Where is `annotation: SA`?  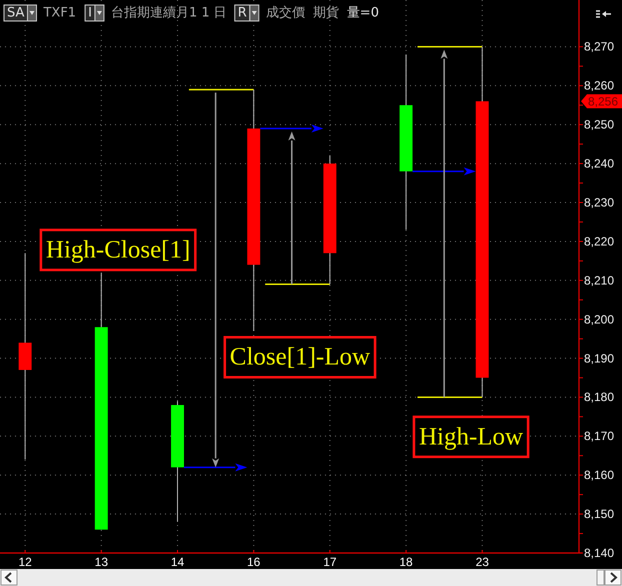
annotation: SA is located at coordinates (15, 13).